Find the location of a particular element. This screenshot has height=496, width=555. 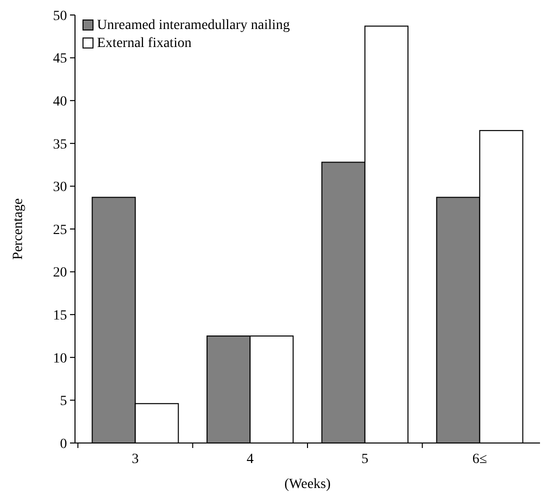

y-tick-label: 10 is located at coordinates (60, 358).